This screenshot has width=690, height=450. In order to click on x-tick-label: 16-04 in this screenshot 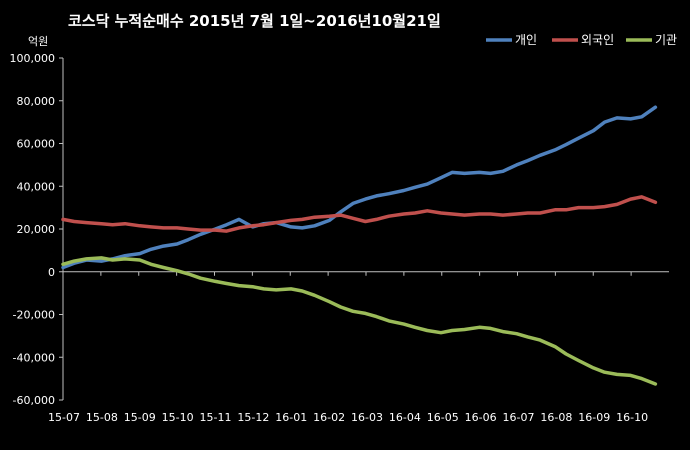, I will do `click(405, 417)`.